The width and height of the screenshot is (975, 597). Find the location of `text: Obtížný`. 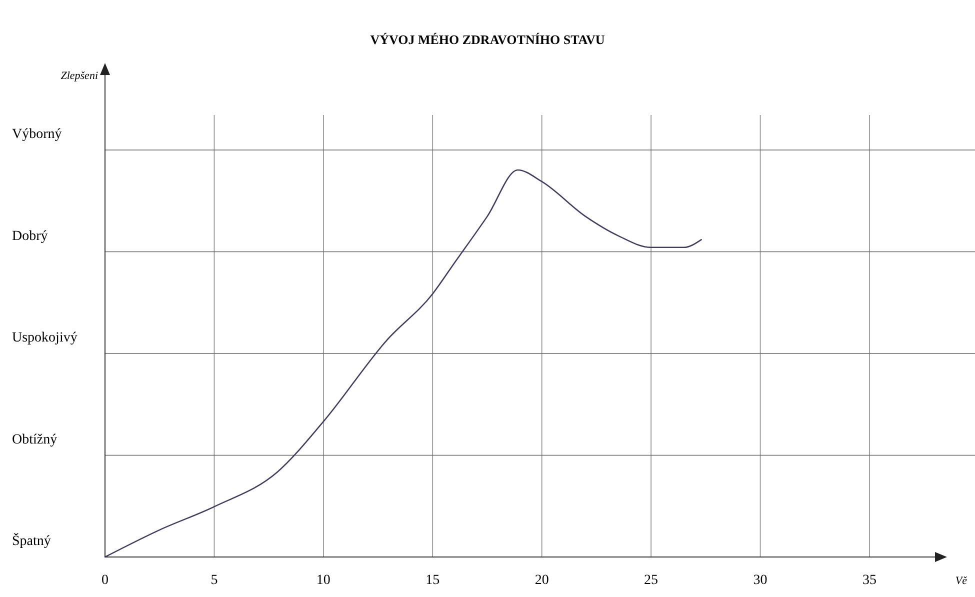

text: Obtížný is located at coordinates (35, 440).